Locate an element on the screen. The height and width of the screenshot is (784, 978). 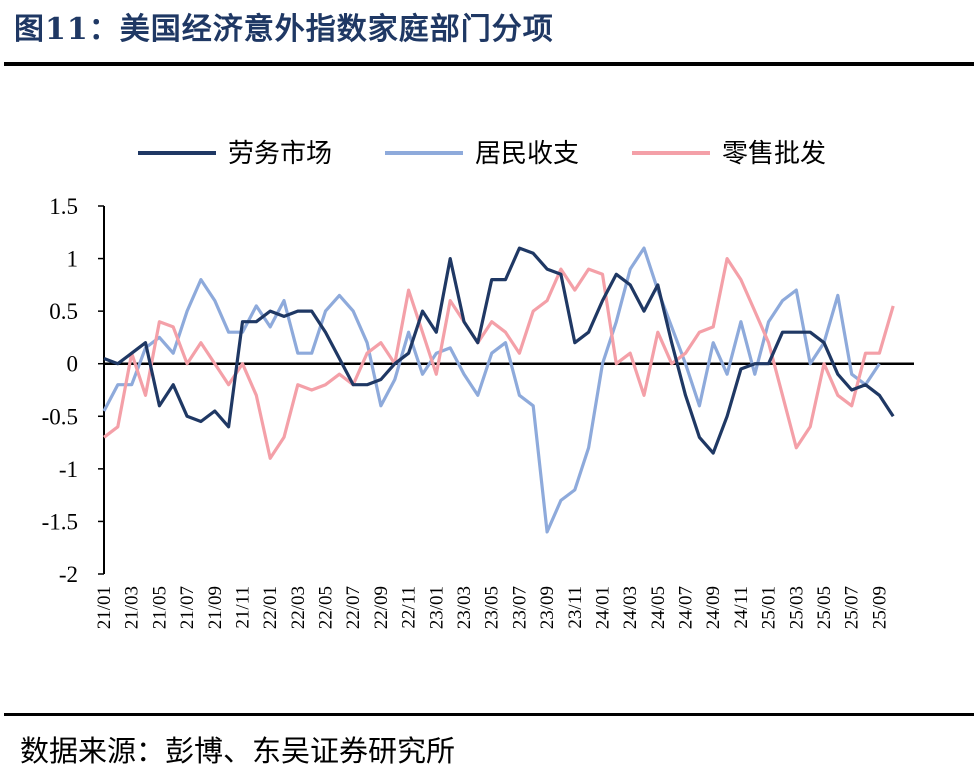
data-source: 数据来源：彭博、东吴证券研究所 is located at coordinates (238, 751).